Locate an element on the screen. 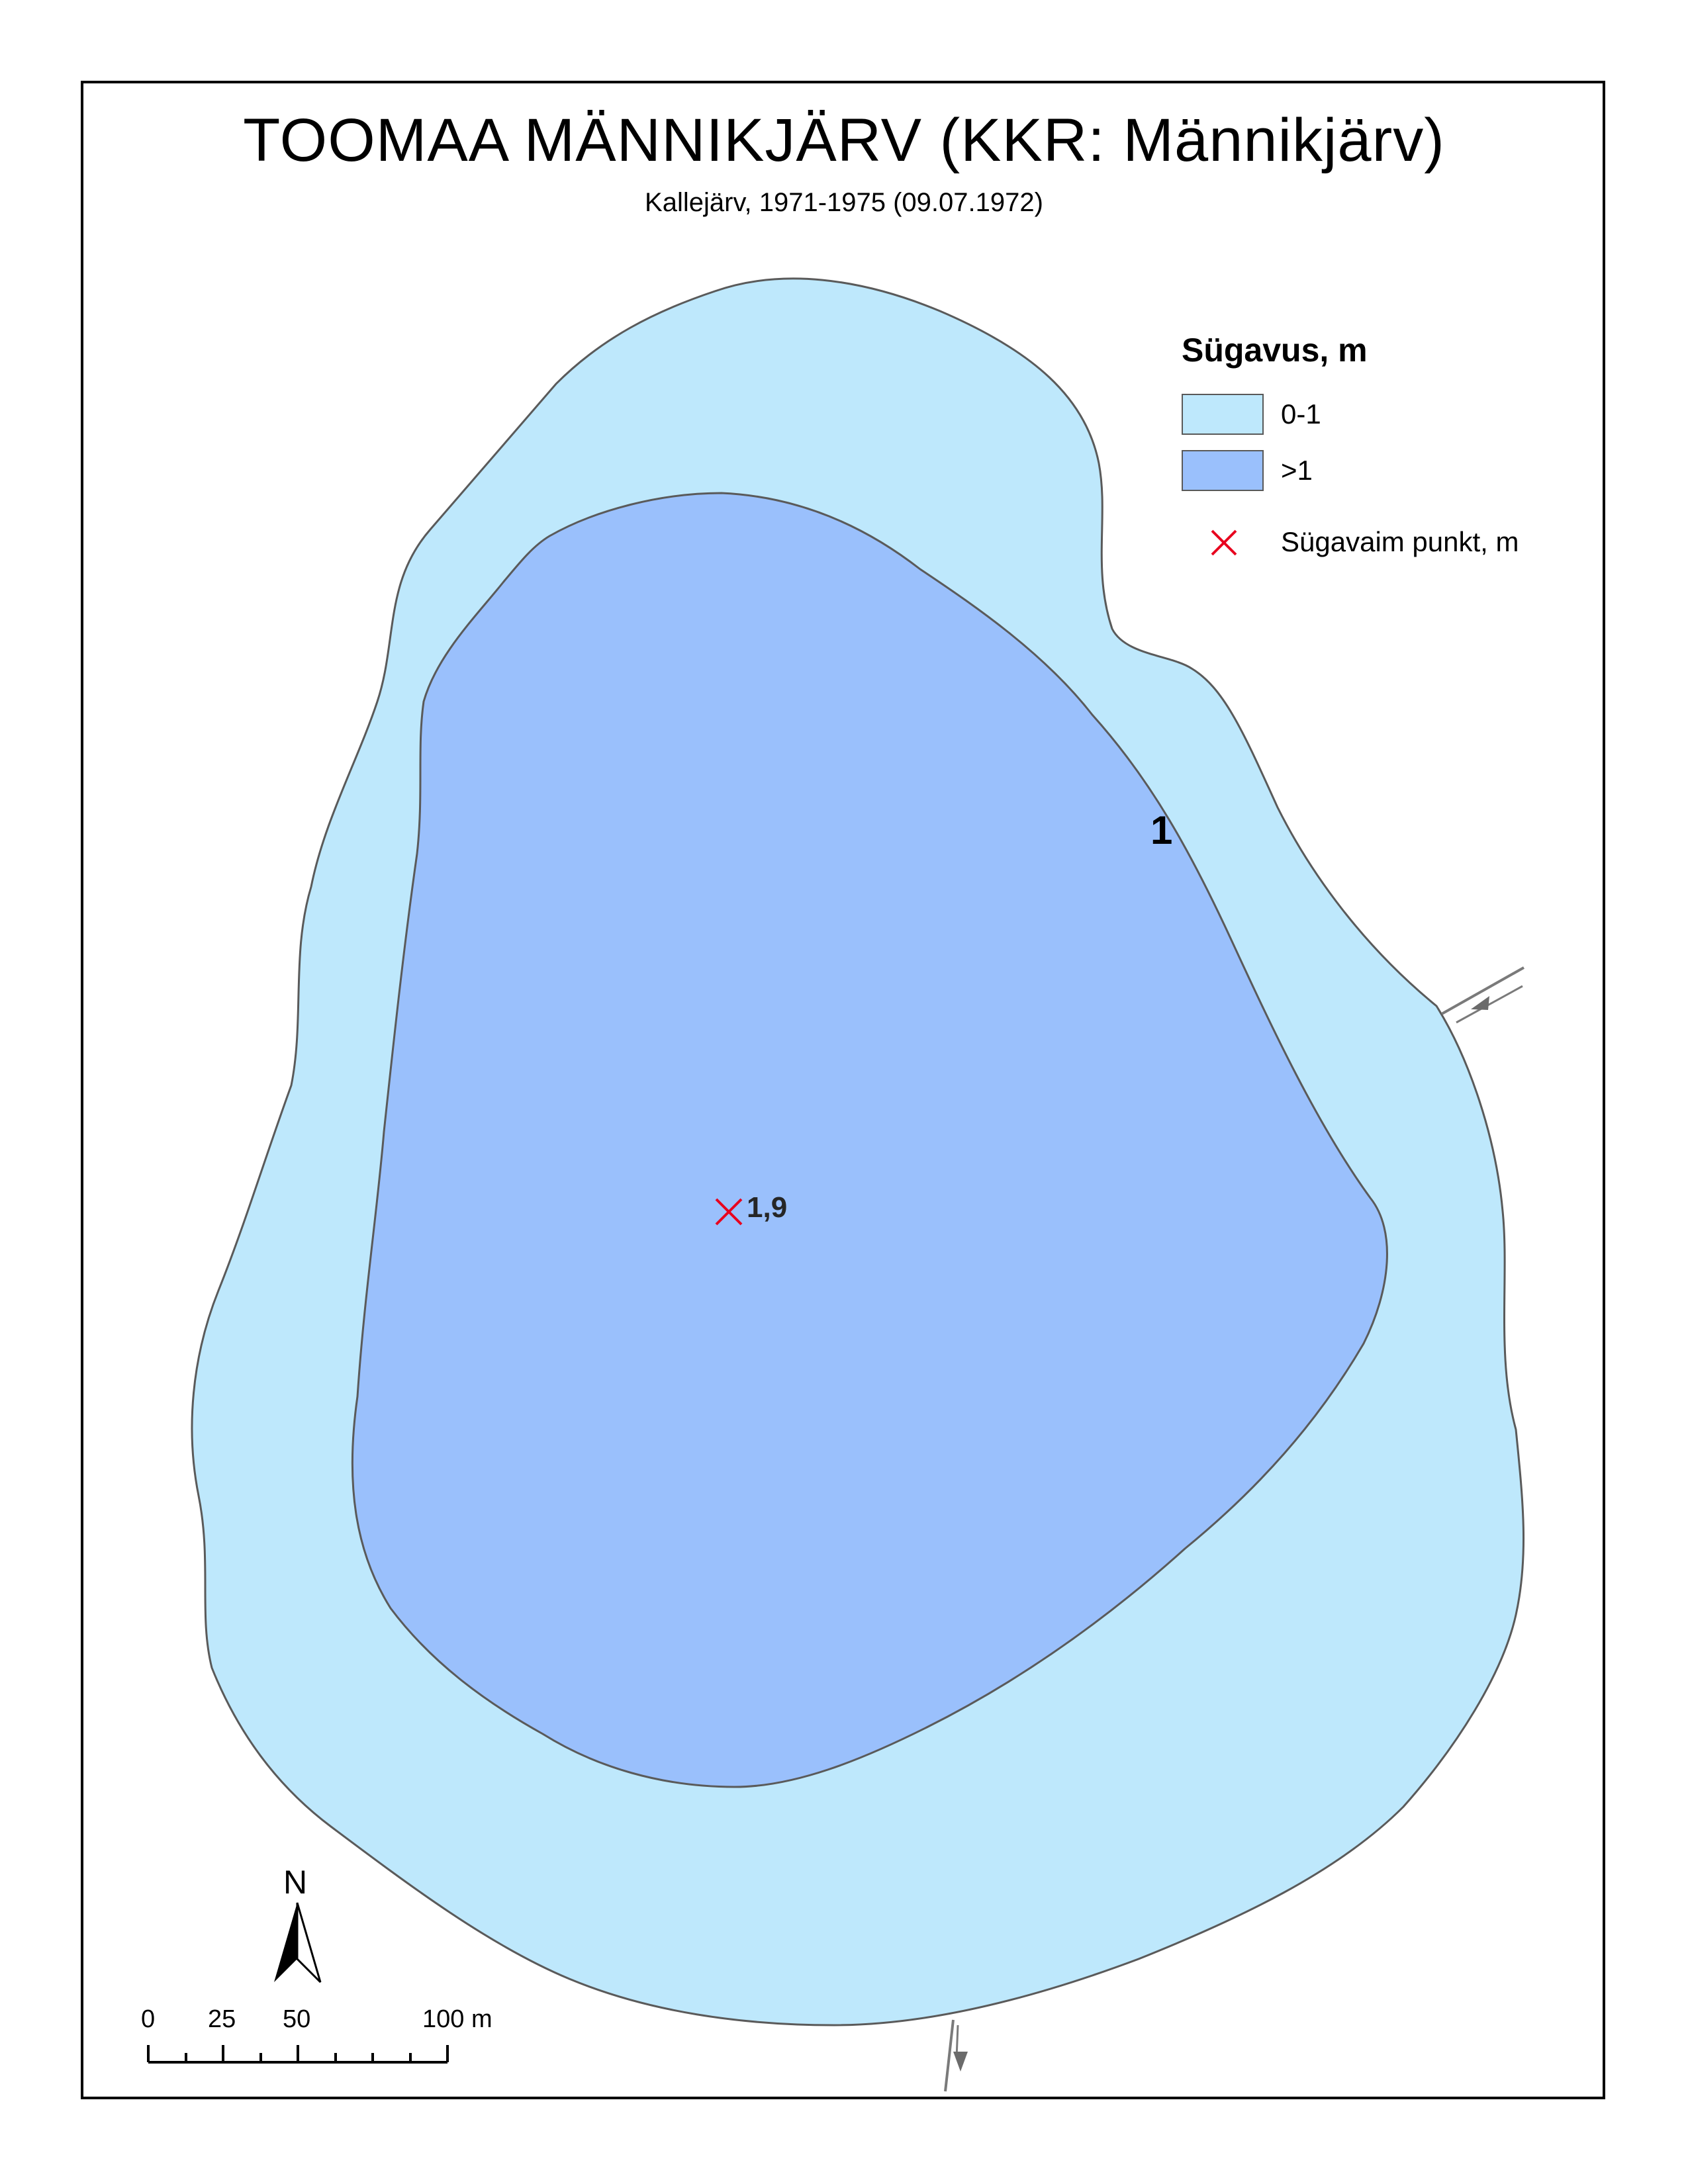  inflow-stream is located at coordinates (1482, 990).